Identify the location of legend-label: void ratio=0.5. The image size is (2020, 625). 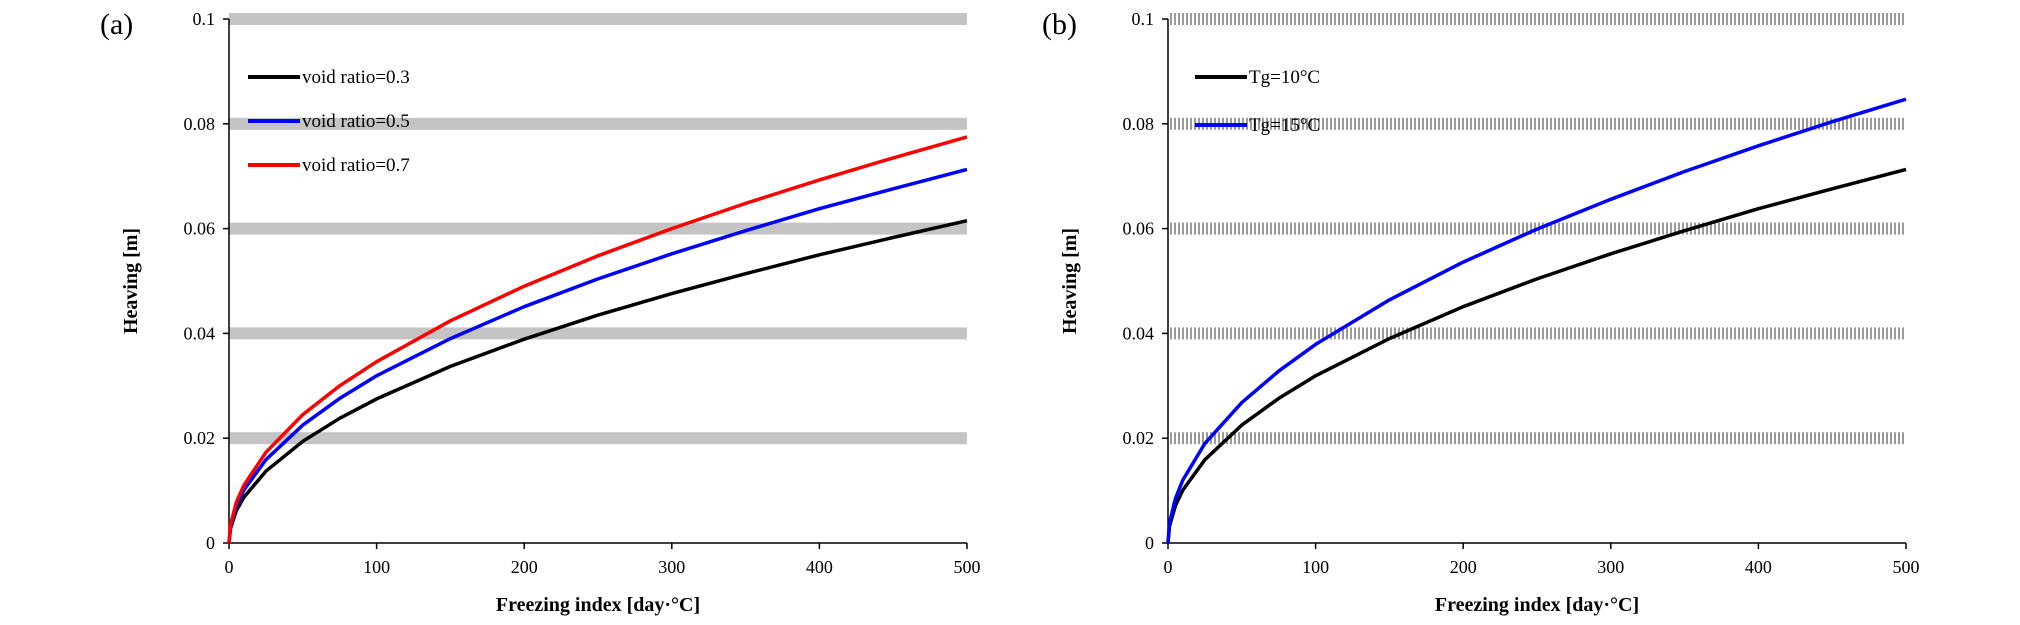
(356, 121).